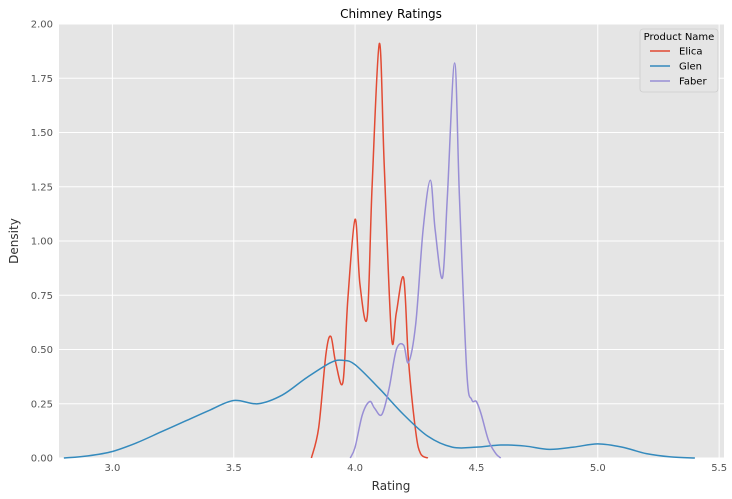  I want to click on x-tick-label: 3.0, so click(112, 468).